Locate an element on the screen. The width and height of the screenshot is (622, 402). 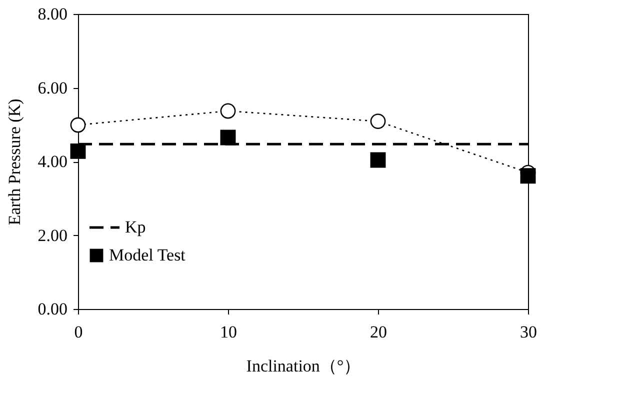
y-tick-label: 4.00 is located at coordinates (53, 161).